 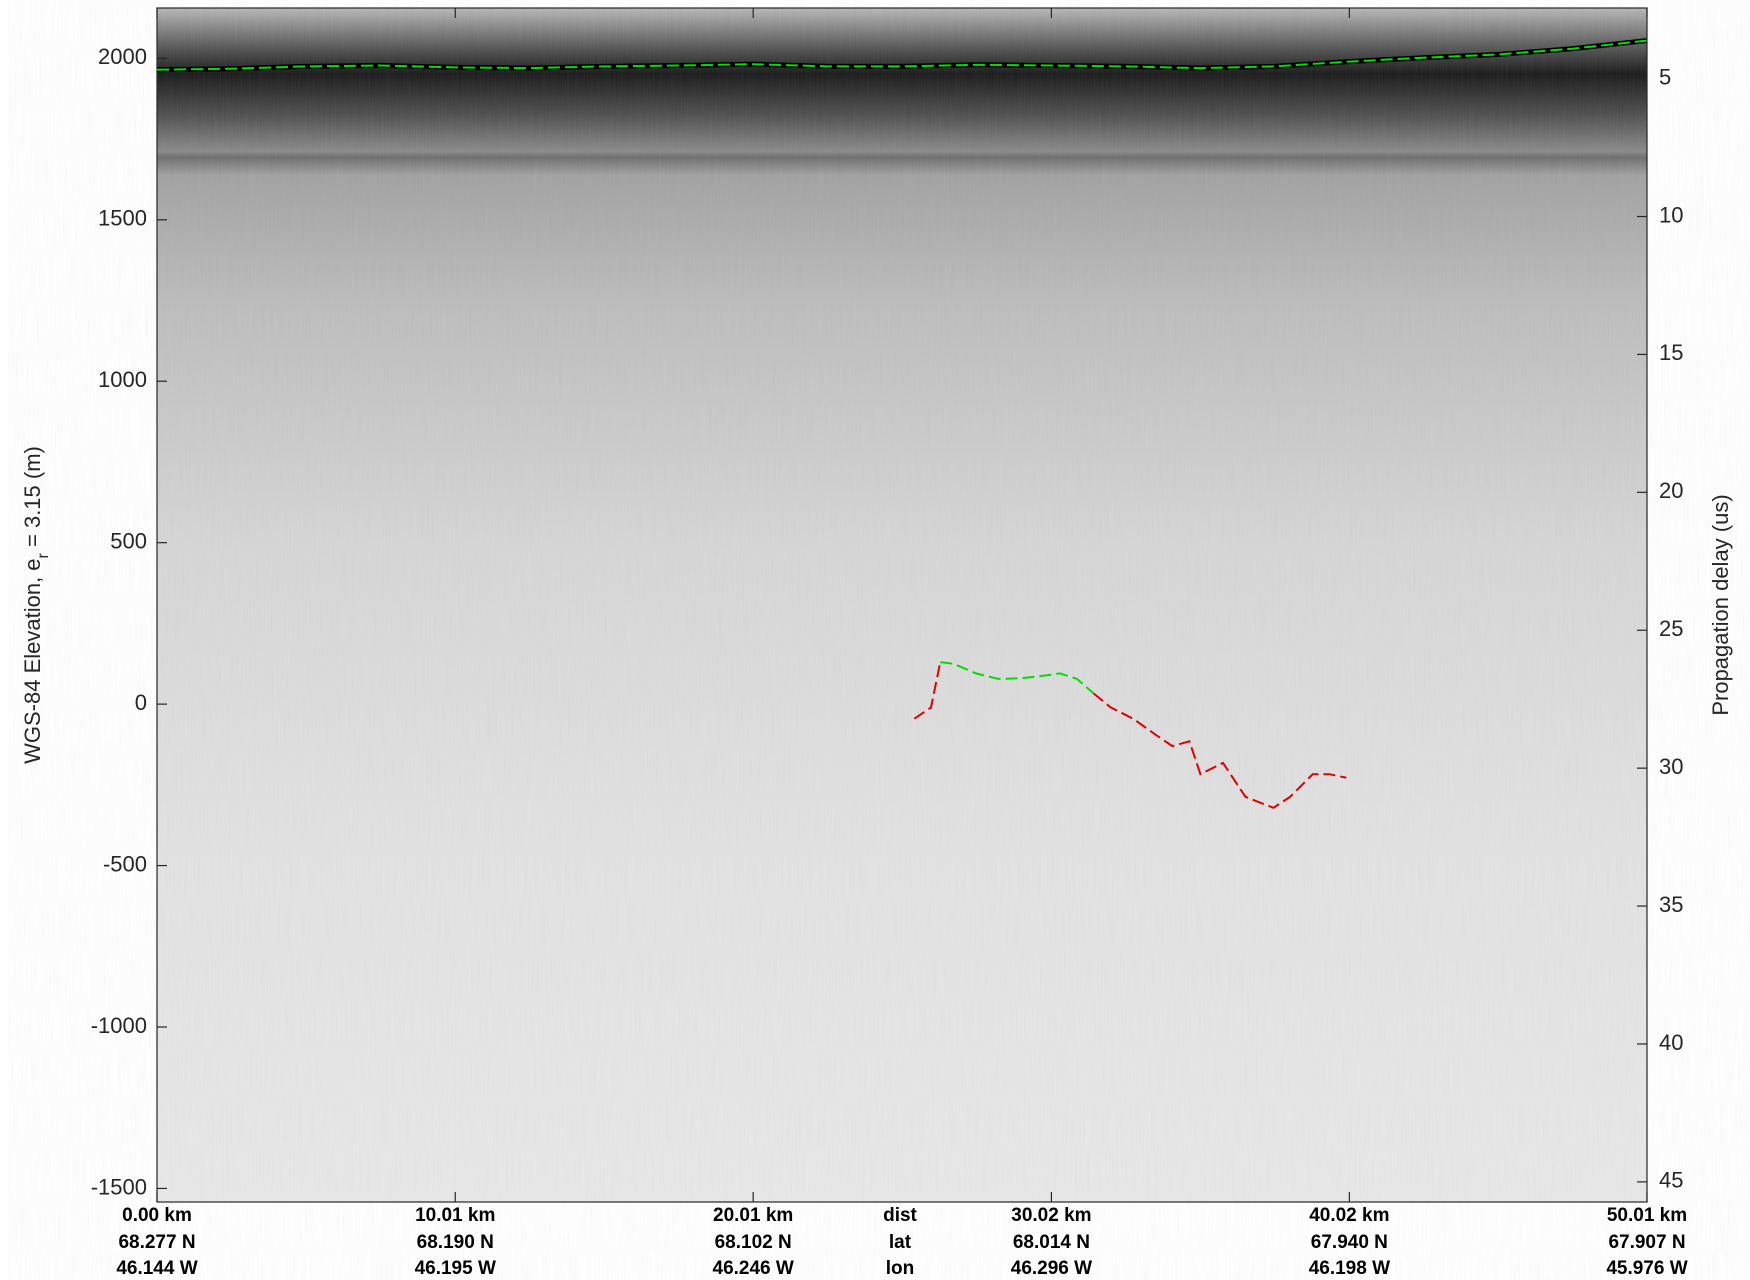 What do you see at coordinates (1349, 1215) in the screenshot?
I see `x-tick-label: 40.02 km` at bounding box center [1349, 1215].